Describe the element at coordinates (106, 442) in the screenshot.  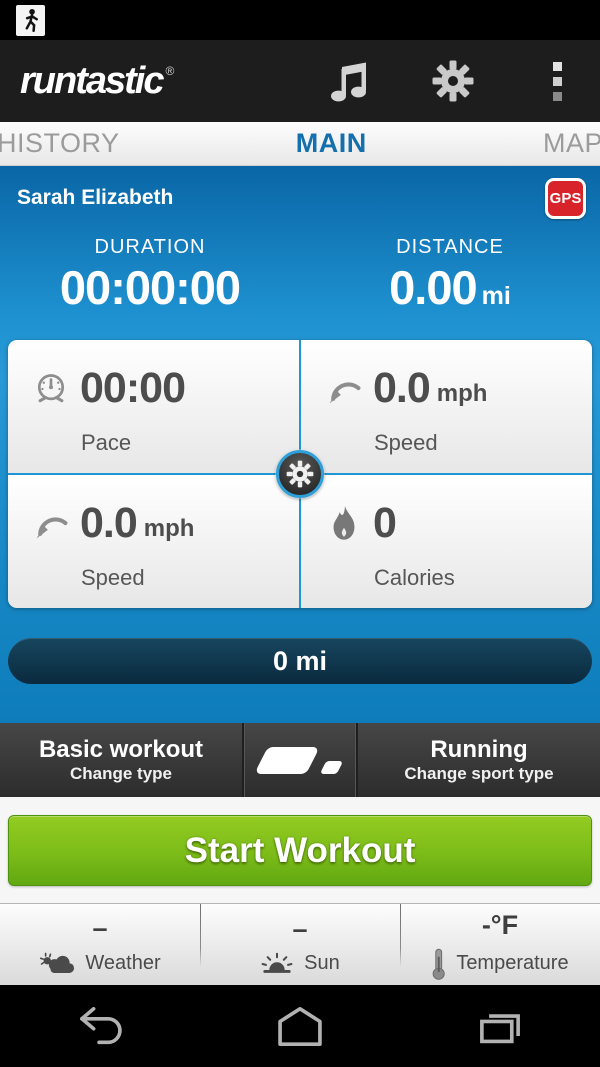
I see `pace-label: Pace` at that location.